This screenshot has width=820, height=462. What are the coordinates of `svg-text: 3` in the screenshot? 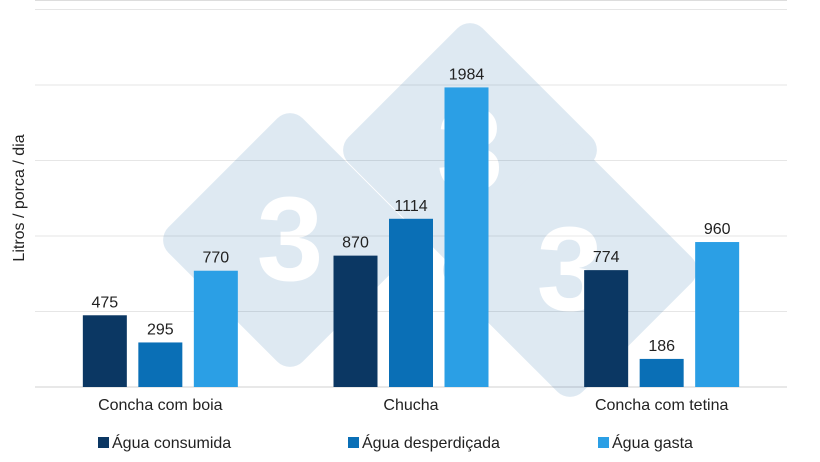 It's located at (290, 239).